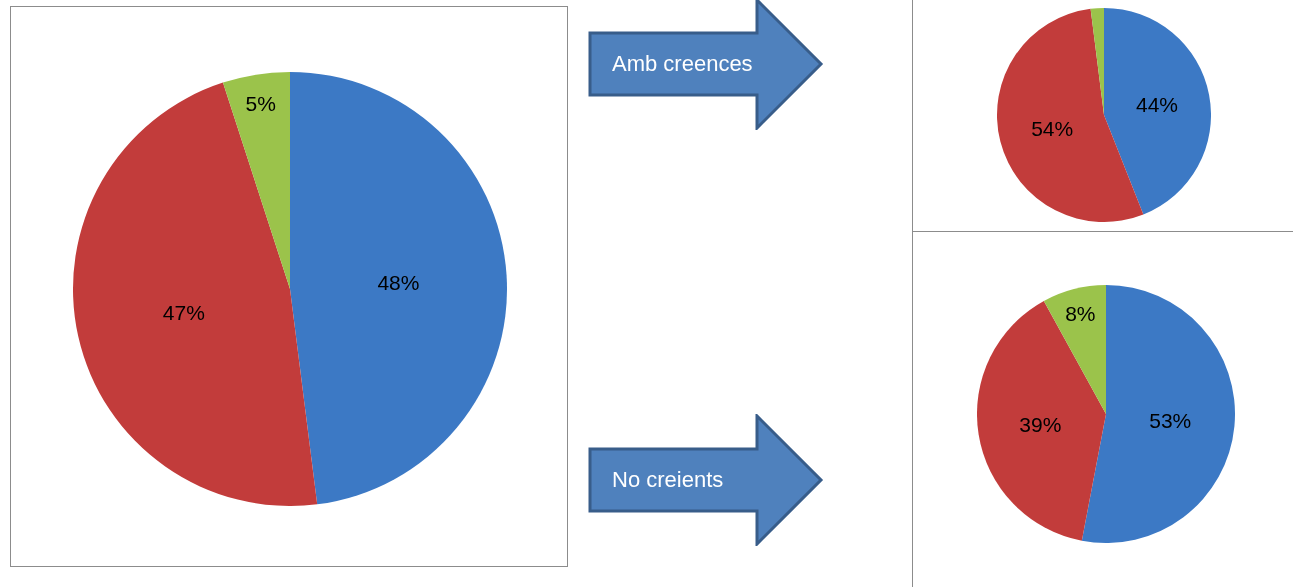 The height and width of the screenshot is (587, 1293). Describe the element at coordinates (668, 480) in the screenshot. I see `text: No creients` at that location.